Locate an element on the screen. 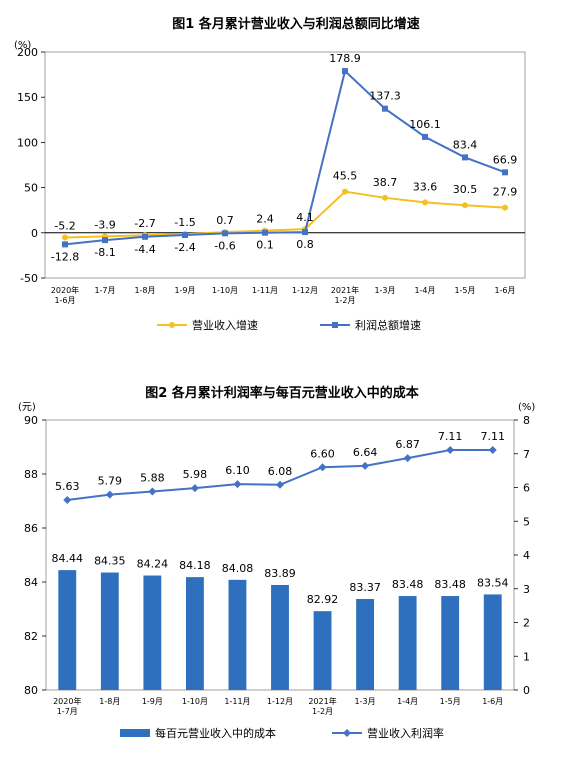 Image resolution: width=563 pixels, height=767 pixels. chart1-y-tick-label: 150 is located at coordinates (27, 97).